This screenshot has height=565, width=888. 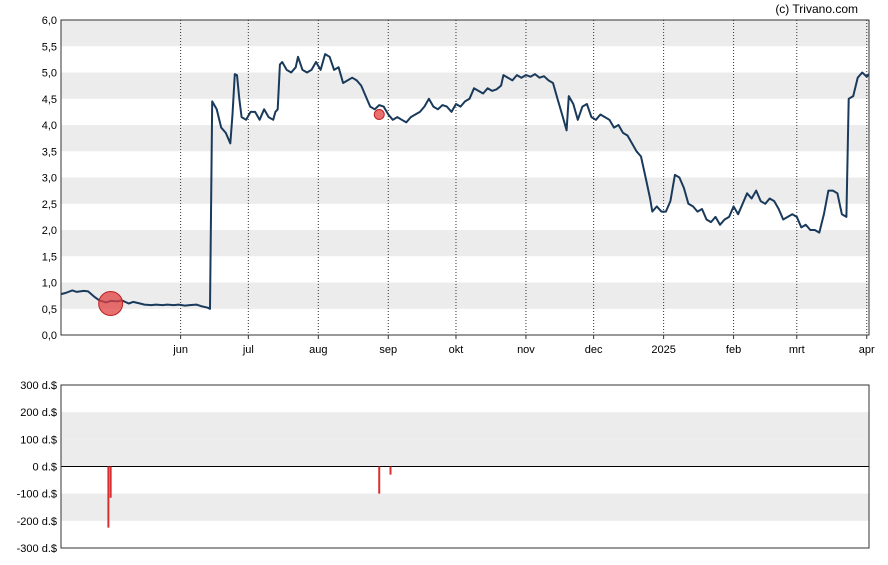 What do you see at coordinates (867, 350) in the screenshot?
I see `x-tick-label: apr` at bounding box center [867, 350].